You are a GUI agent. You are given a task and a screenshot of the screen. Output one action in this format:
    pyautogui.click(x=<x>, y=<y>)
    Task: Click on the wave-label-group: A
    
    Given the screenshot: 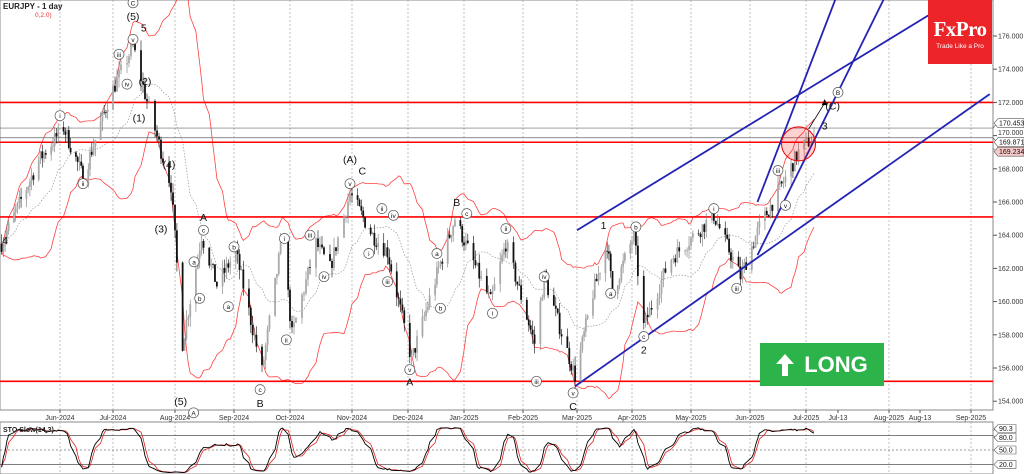 What is the action you would take?
    pyautogui.click(x=409, y=382)
    